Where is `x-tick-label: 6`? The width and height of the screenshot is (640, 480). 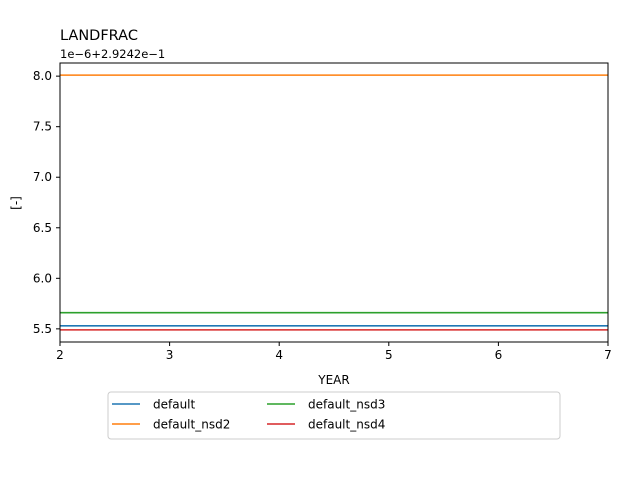
x-tick-label: 6 is located at coordinates (499, 355).